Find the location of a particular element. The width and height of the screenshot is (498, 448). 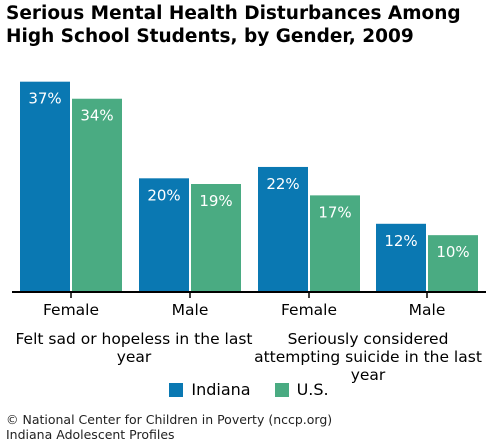

bar-value-label-us-2: 17% is located at coordinates (334, 212).